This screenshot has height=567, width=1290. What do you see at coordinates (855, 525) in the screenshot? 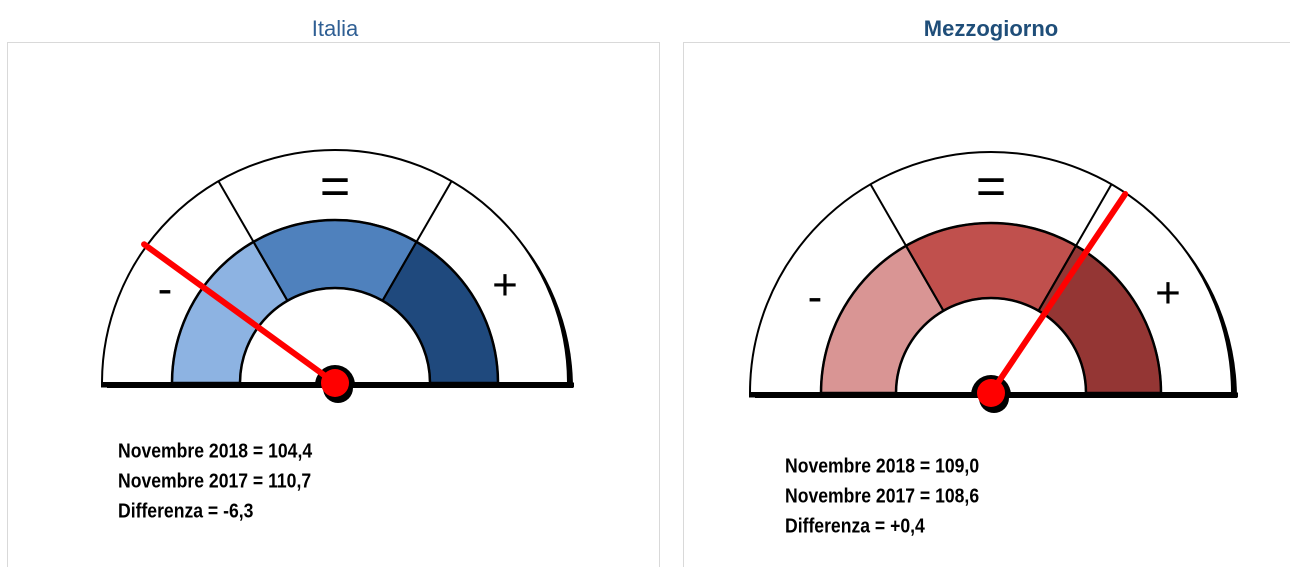
I see `summary-line: Differenza = +0,4` at bounding box center [855, 525].